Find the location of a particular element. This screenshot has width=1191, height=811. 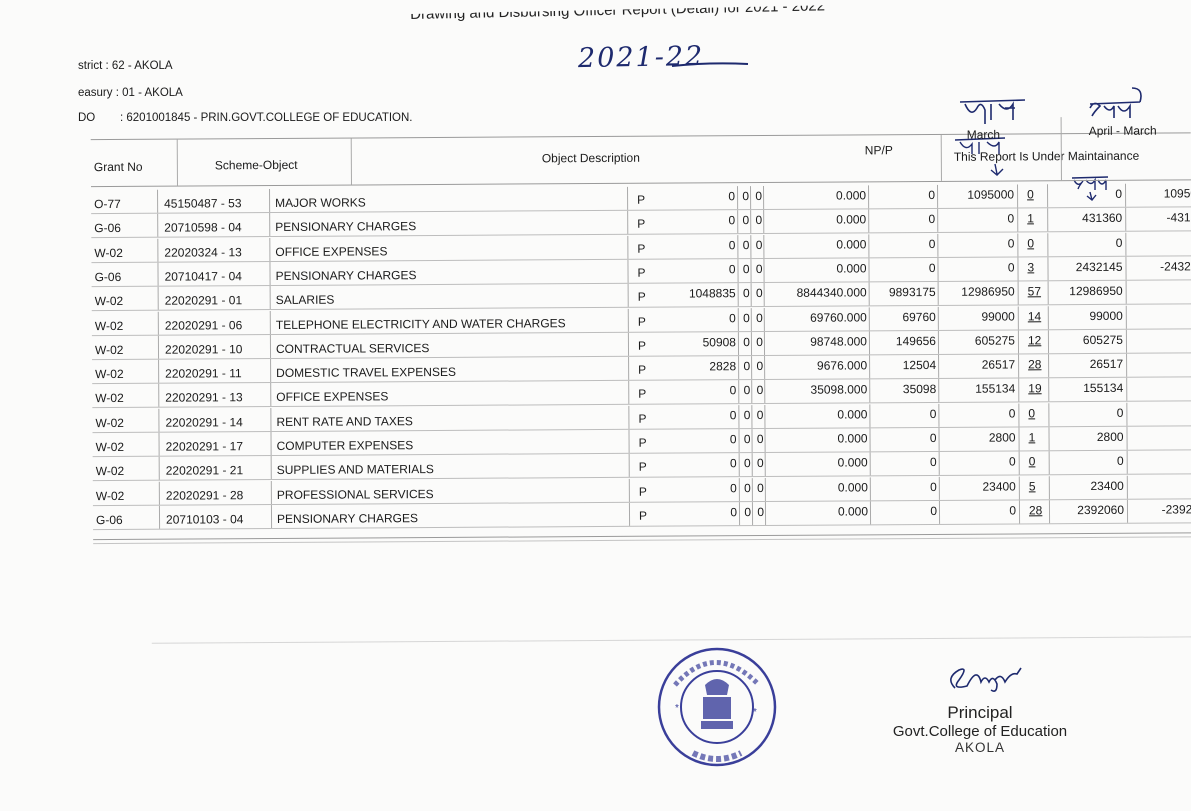

header-april-march: April - March is located at coordinates (1123, 131).